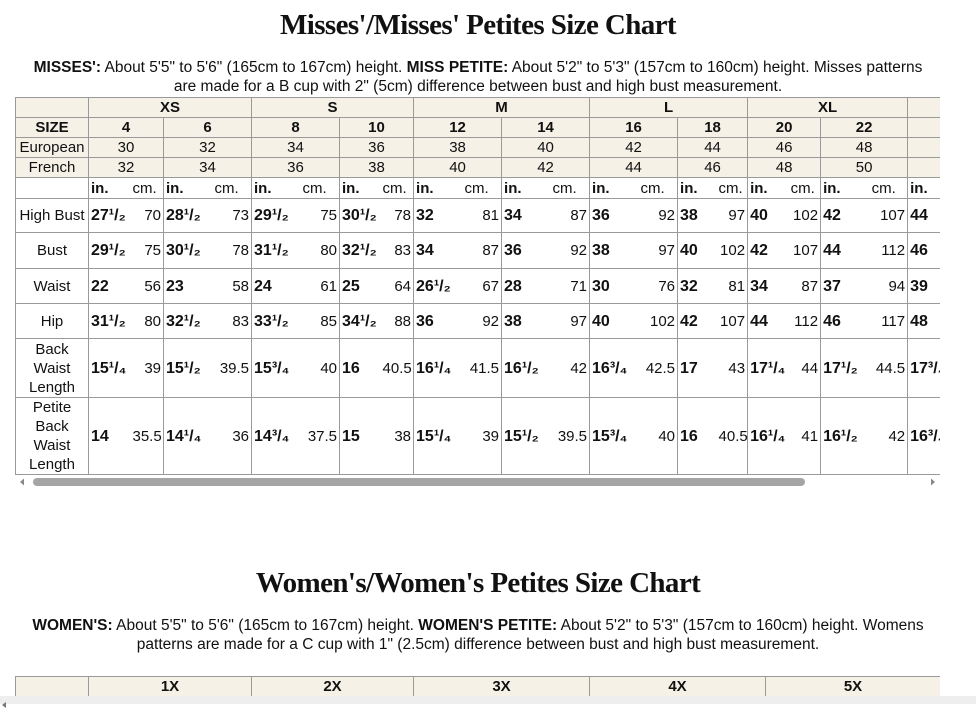  Describe the element at coordinates (109, 286) in the screenshot. I see `inch-value: 22` at that location.